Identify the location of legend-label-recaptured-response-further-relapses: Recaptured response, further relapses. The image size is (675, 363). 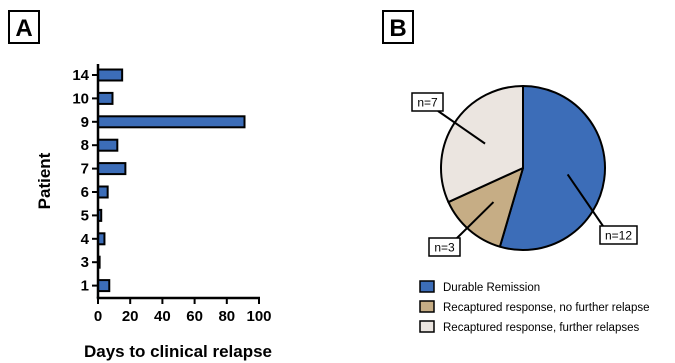
(541, 328).